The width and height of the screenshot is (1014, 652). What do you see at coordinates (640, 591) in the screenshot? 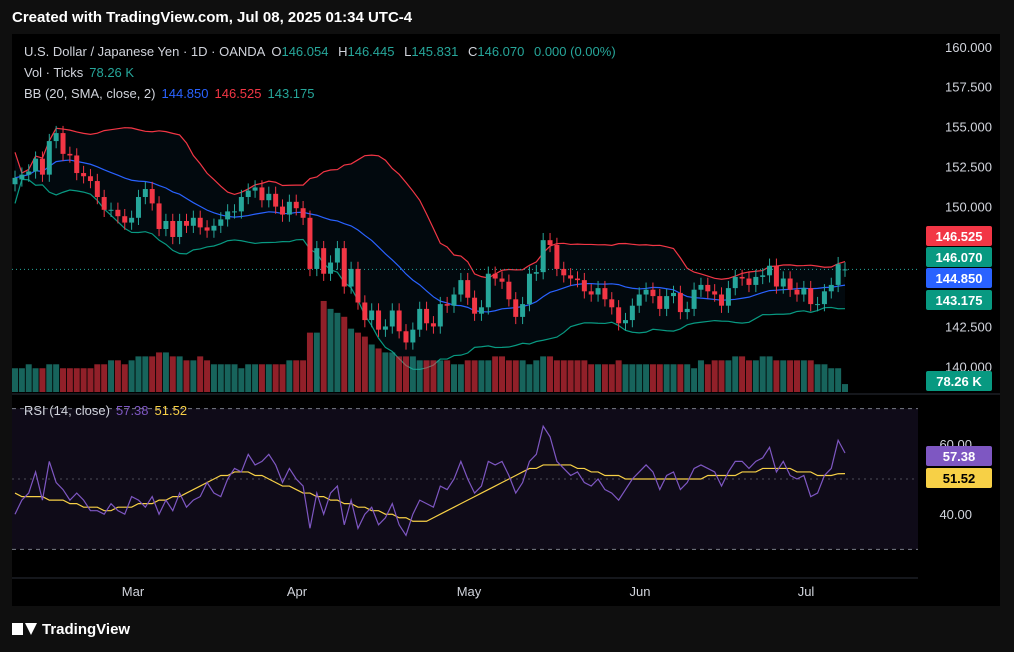
I see `time-label-jun: Jun` at bounding box center [640, 591].